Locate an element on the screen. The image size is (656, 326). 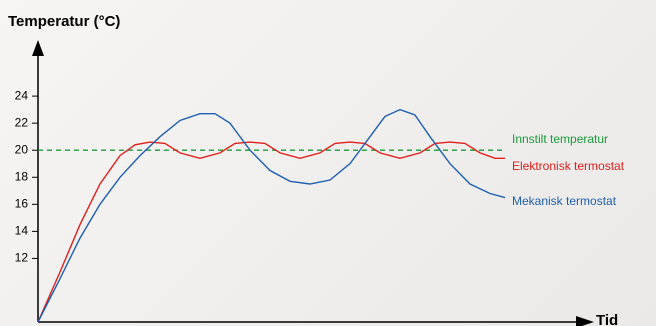
y-tick-label: 24 is located at coordinates (22, 95).